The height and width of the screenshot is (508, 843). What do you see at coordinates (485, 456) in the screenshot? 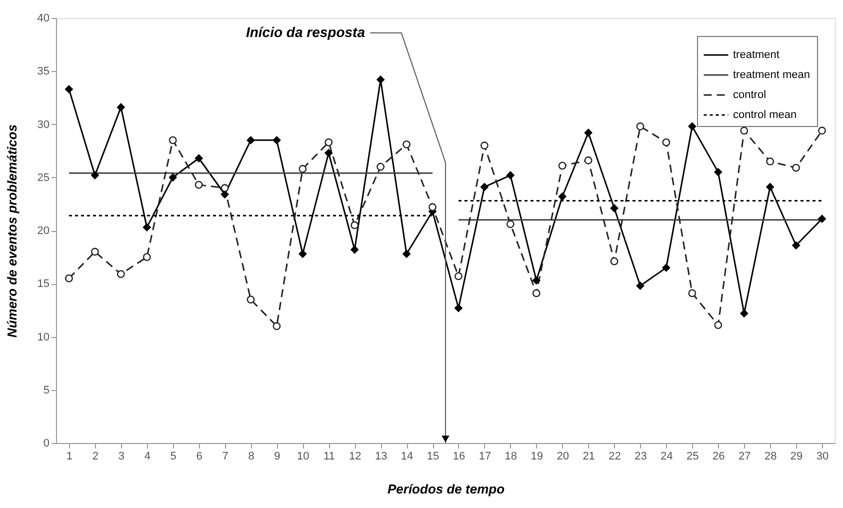
I see `x-tick-label: 17` at bounding box center [485, 456].